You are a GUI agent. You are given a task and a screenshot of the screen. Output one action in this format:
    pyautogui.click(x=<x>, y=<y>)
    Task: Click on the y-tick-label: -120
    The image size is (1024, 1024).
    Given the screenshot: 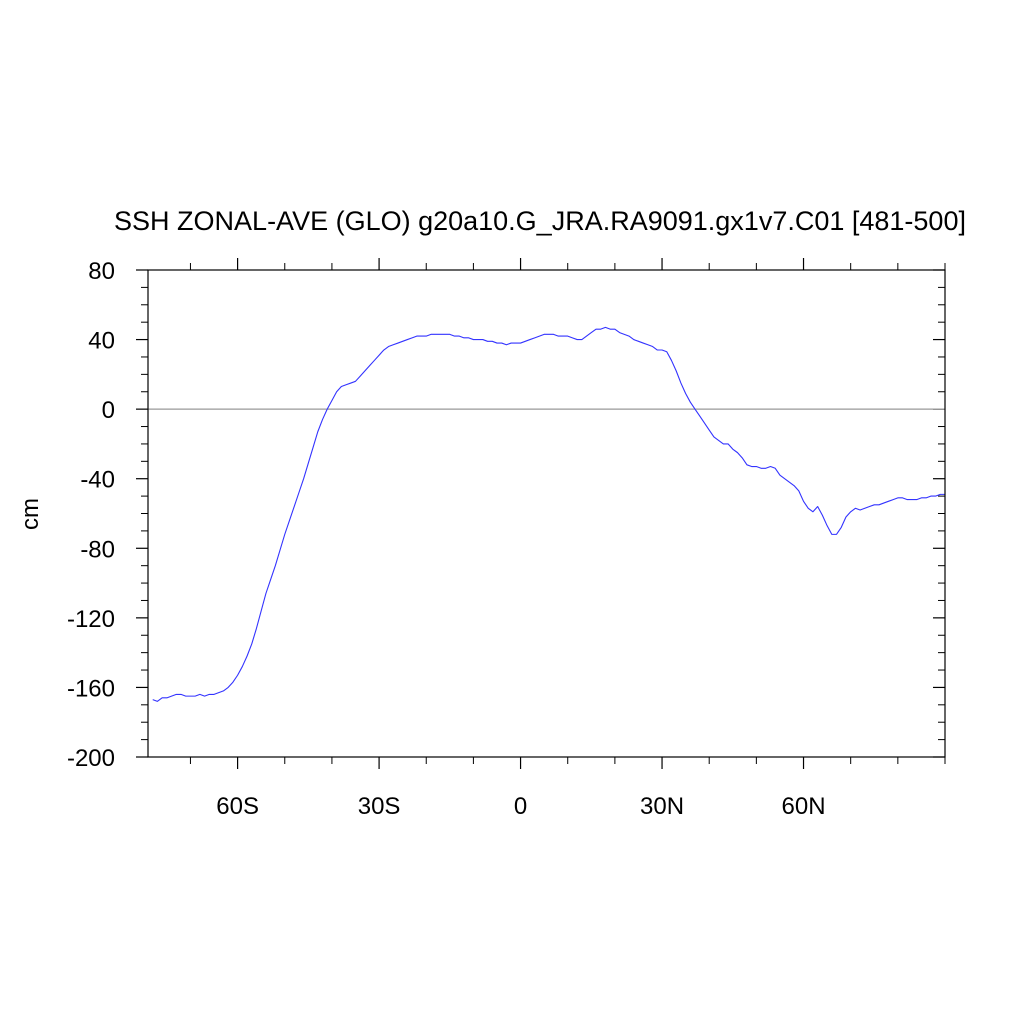 What is the action you would take?
    pyautogui.click(x=91, y=619)
    